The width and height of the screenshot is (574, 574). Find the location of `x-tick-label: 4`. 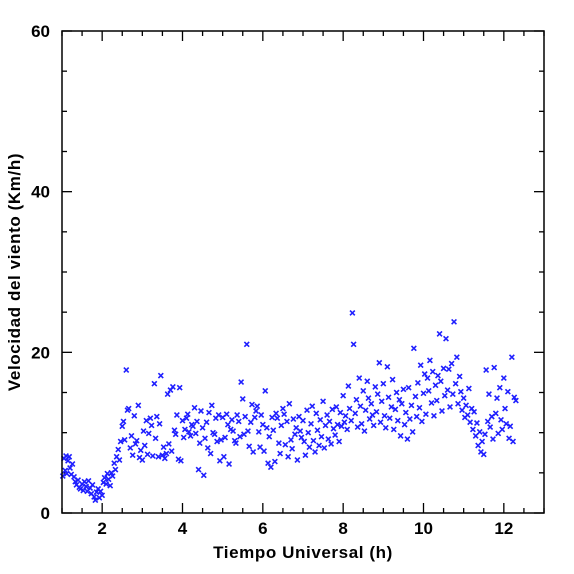

x-tick-label: 4 is located at coordinates (183, 528).